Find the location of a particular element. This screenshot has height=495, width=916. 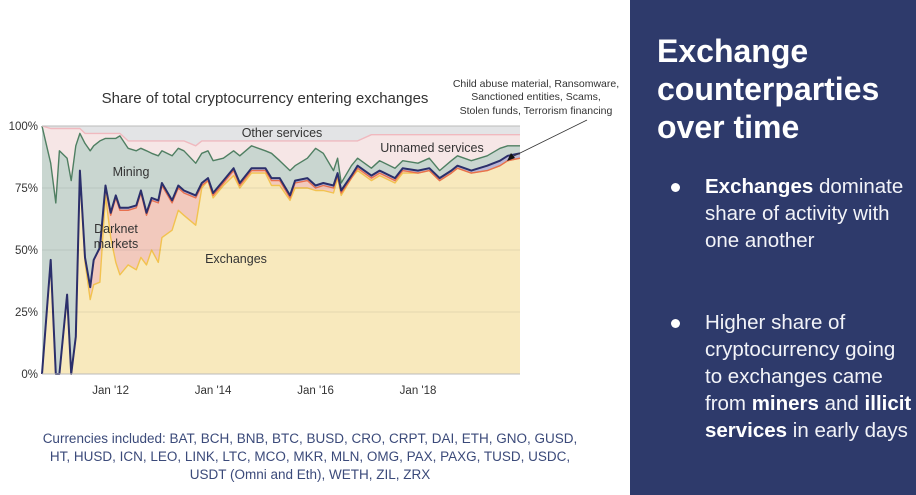

y-axis-labels: 0% 25% 50% 75% 100% is located at coordinates (23, 251).